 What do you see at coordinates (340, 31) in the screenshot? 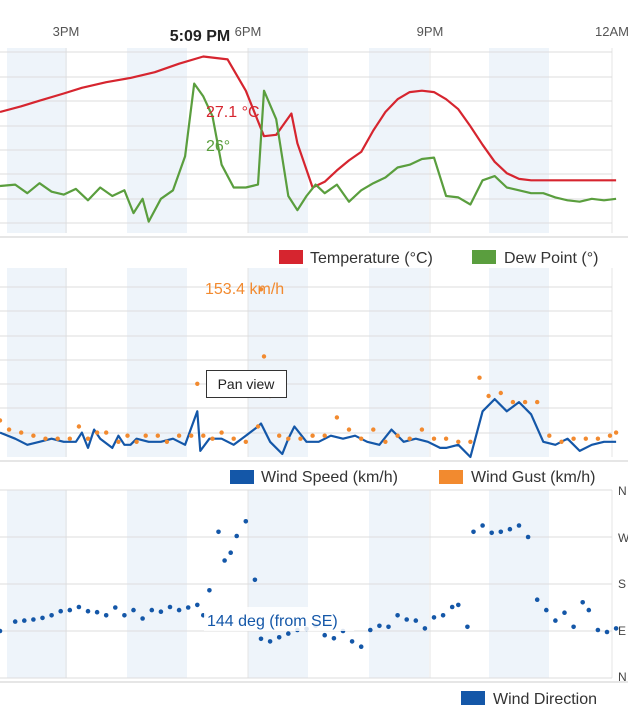
I see `x-axis-ticks: 3PM 6PM 9PM 12AM` at bounding box center [340, 31].